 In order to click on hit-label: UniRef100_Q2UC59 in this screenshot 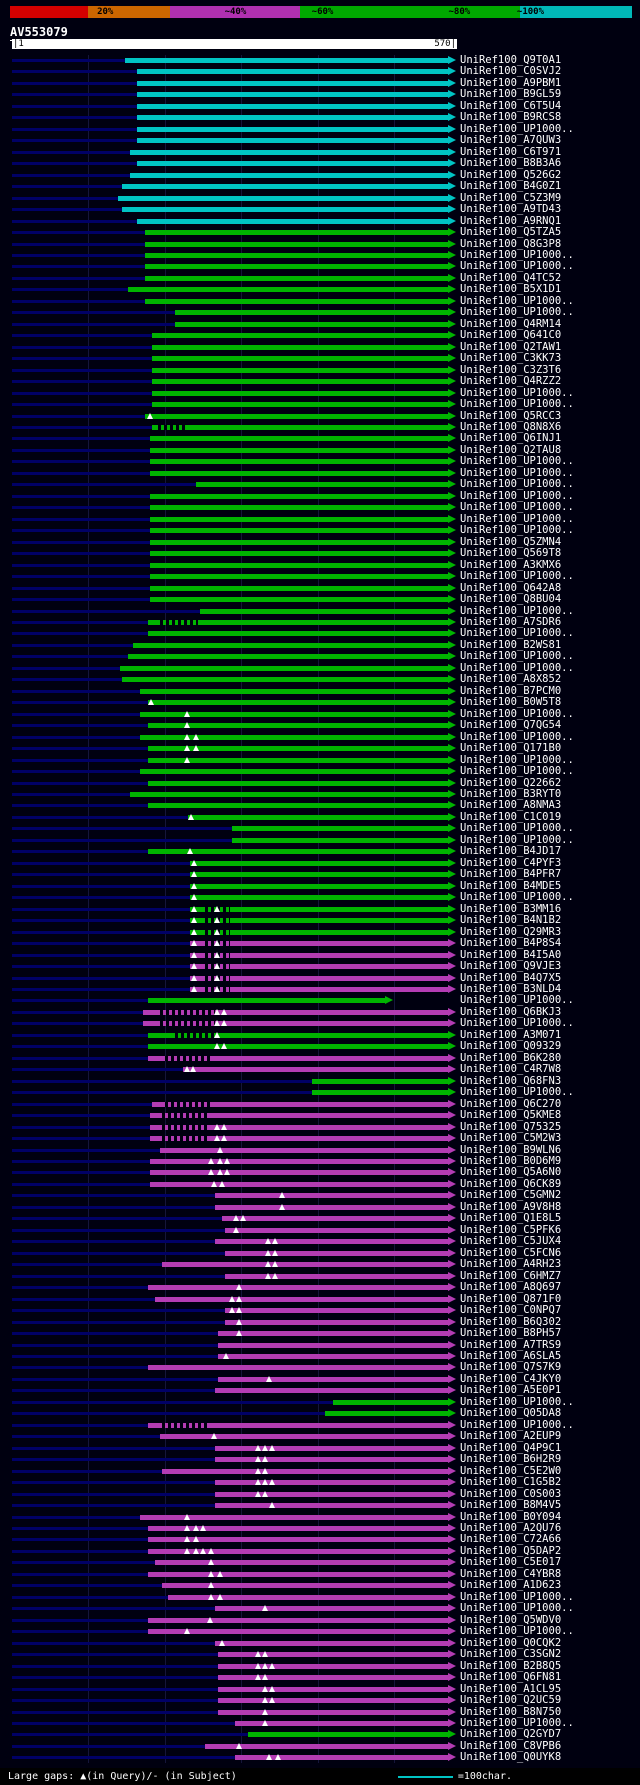, I will do `click(511, 1700)`.